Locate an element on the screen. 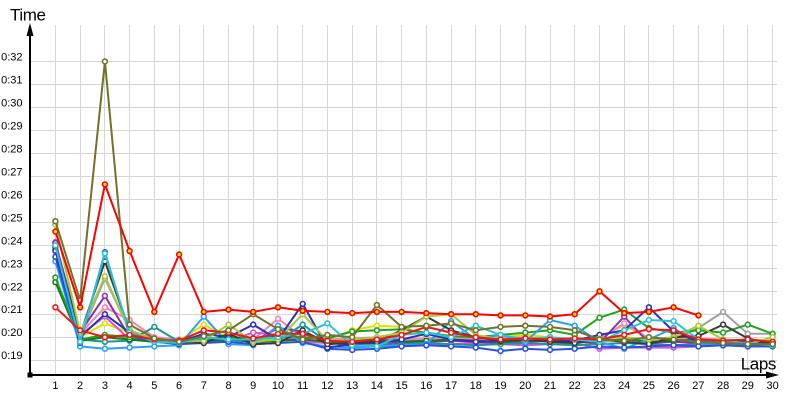  svg-text: 27 is located at coordinates (698, 386).